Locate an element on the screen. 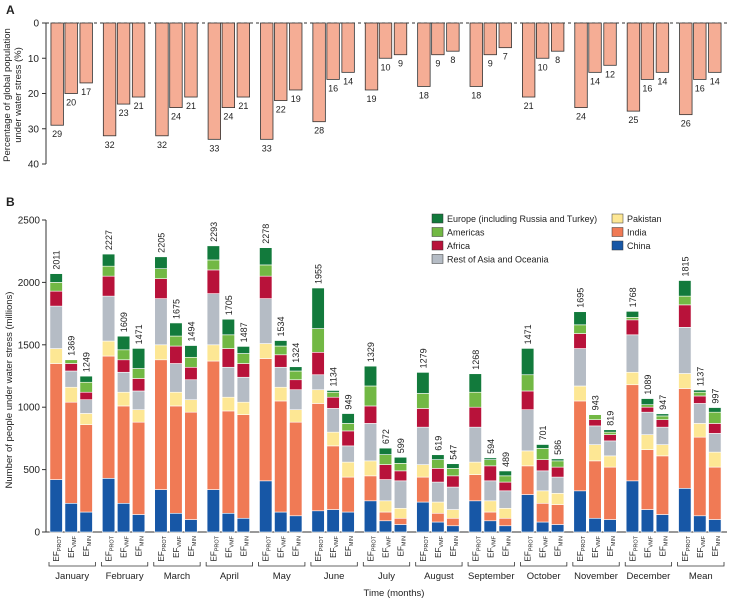  panel-a-bar-label: 20 is located at coordinates (71, 103).